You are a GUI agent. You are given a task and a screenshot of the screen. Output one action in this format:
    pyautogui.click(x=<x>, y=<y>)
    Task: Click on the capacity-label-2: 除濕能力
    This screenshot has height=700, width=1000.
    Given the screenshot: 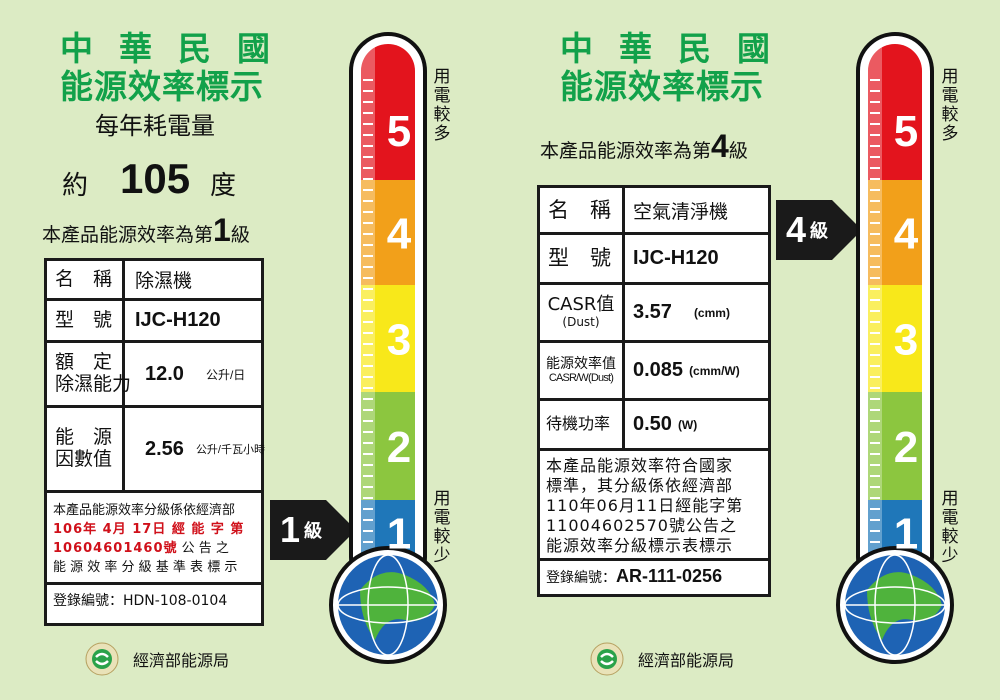 What is the action you would take?
    pyautogui.click(x=93, y=384)
    